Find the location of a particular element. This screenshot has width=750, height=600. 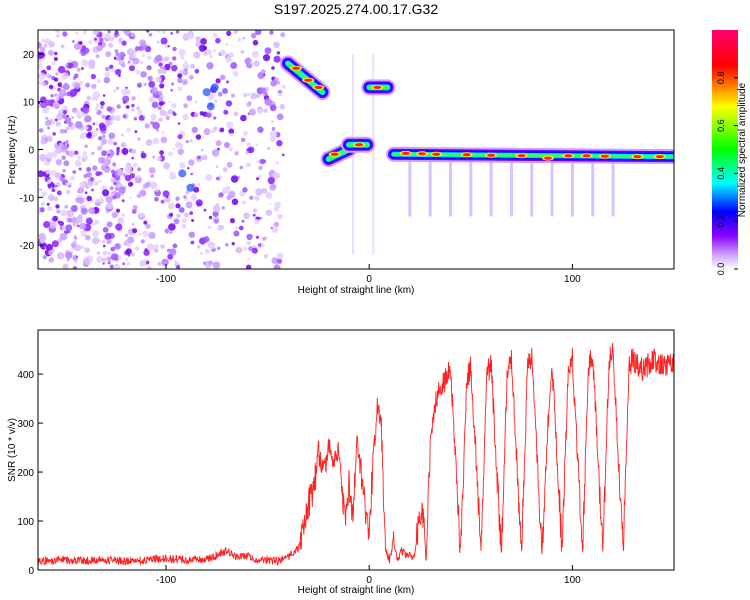

x-tick-label: -100 is located at coordinates (166, 279).